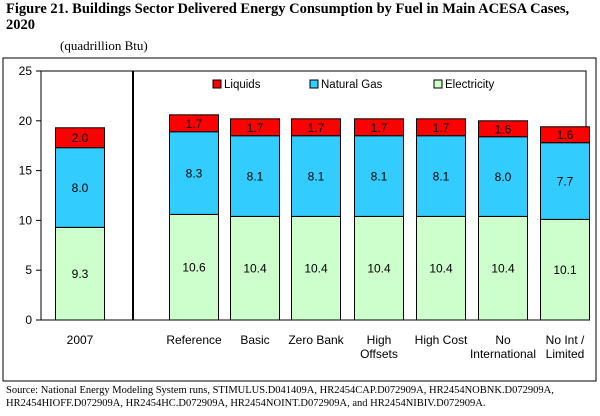 The height and width of the screenshot is (416, 600). What do you see at coordinates (104, 45) in the screenshot?
I see `unit-label: (quadrillion Btu)` at bounding box center [104, 45].